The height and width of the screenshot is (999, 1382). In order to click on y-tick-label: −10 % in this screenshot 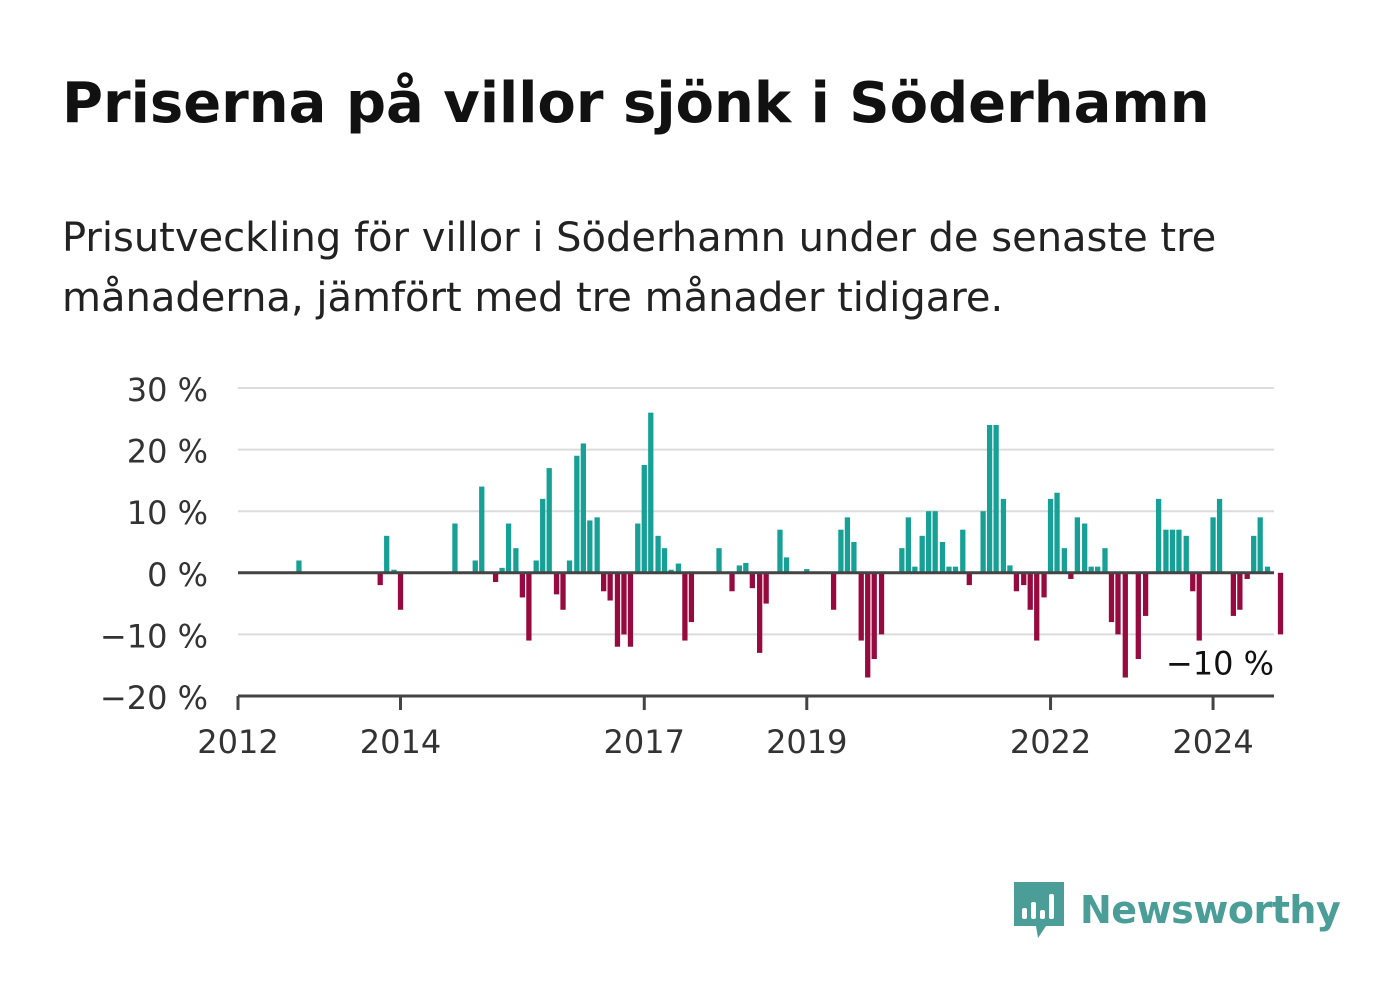, I will do `click(154, 636)`.